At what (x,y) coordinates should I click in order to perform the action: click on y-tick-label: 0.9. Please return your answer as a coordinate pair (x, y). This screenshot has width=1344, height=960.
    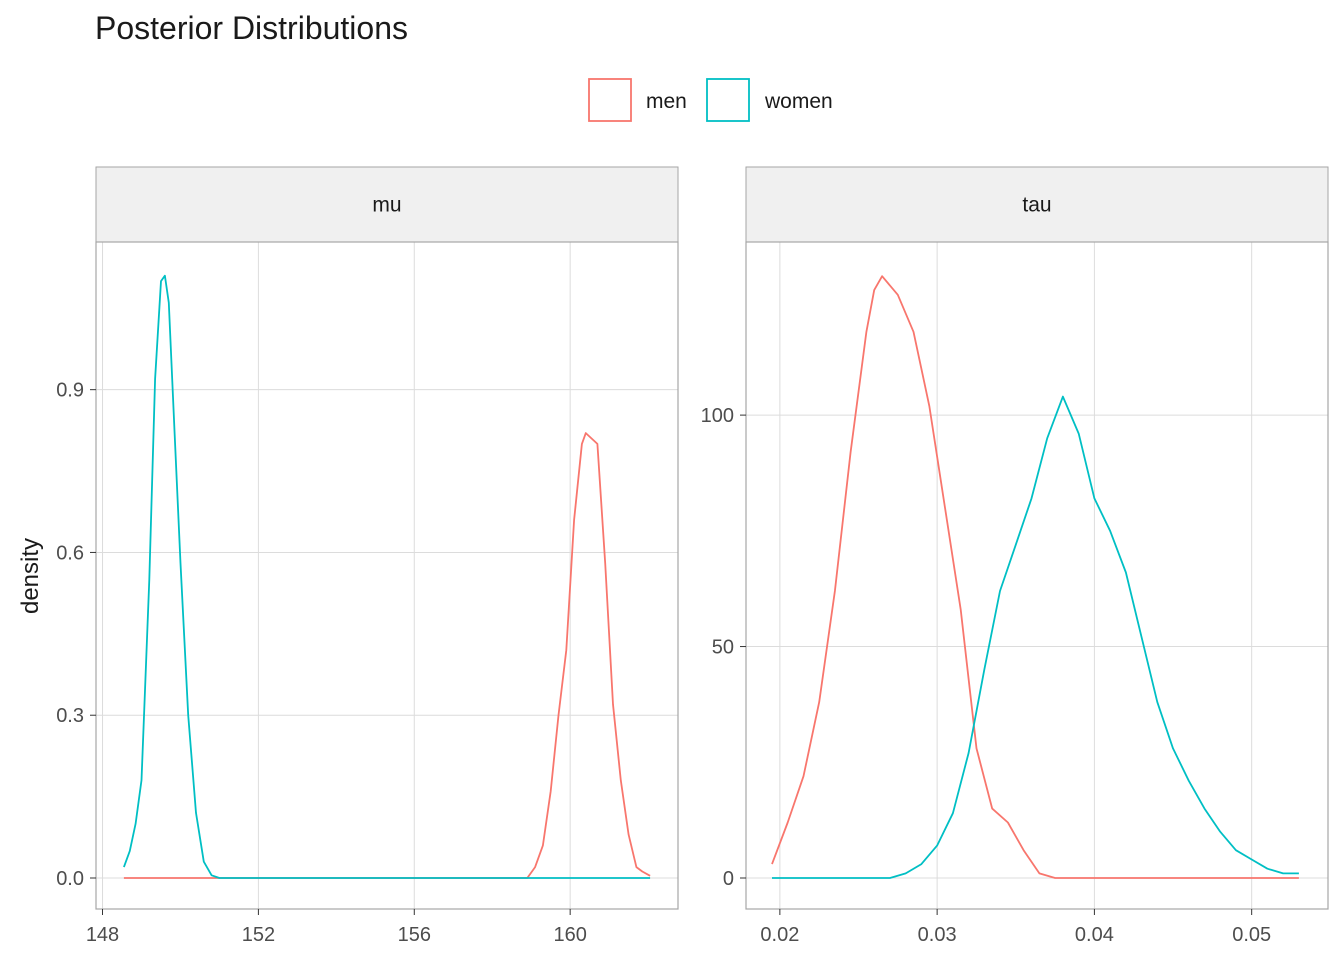
    Looking at the image, I should click on (70, 391).